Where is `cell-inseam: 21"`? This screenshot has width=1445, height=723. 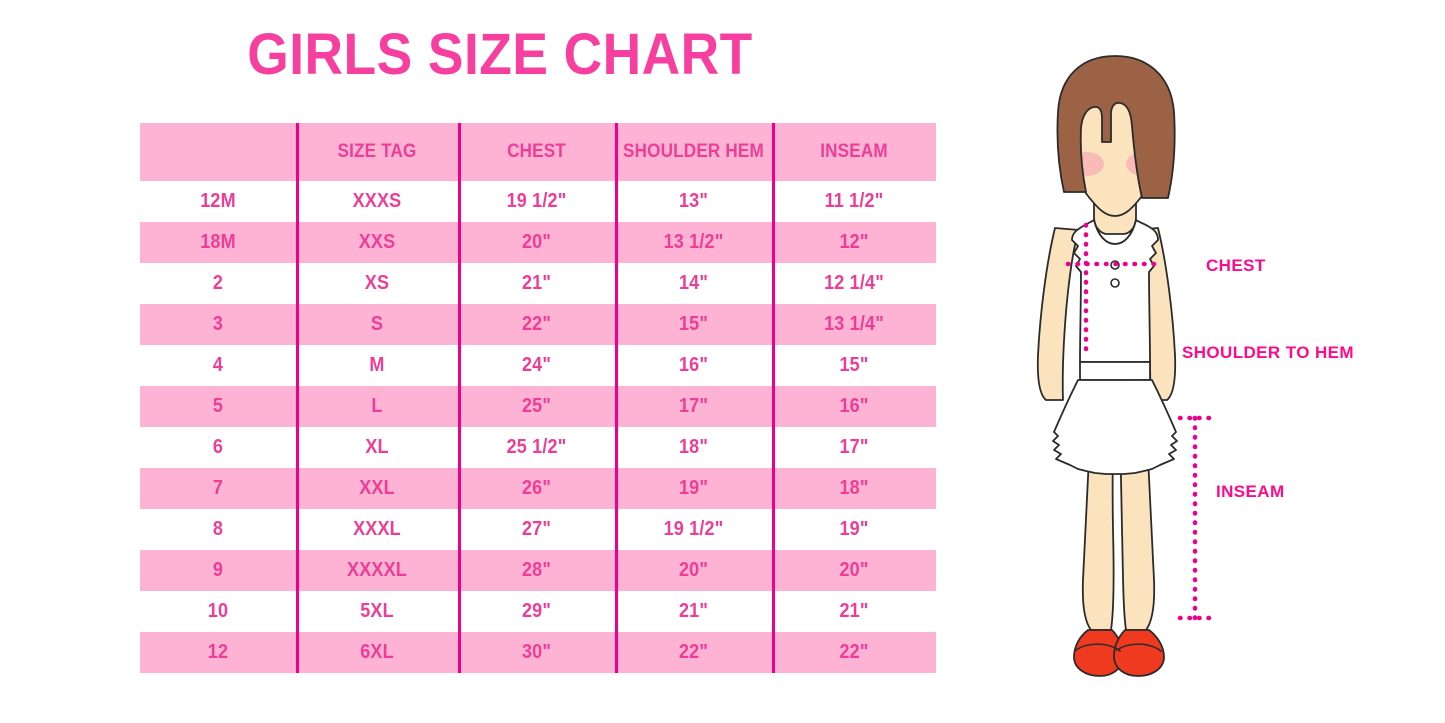
cell-inseam: 21" is located at coordinates (854, 611).